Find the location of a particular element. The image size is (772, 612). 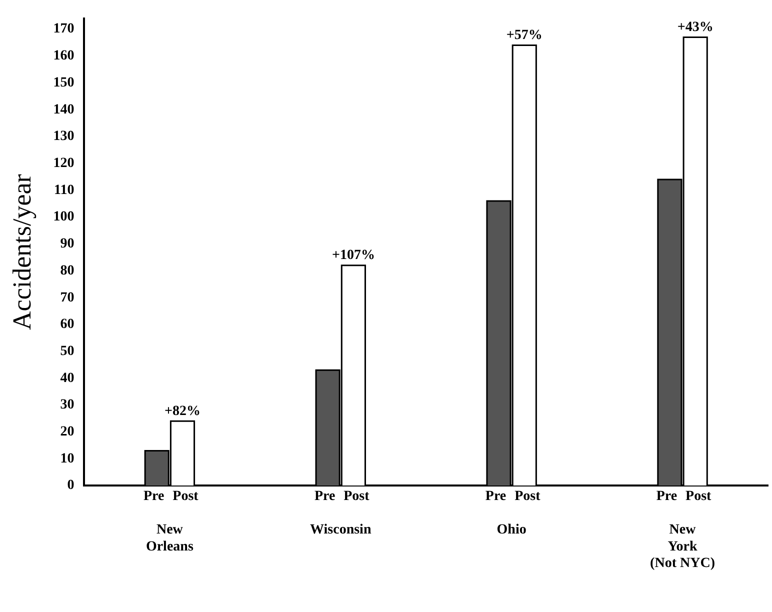

x-tick-label: New York (Not NYC) is located at coordinates (683, 547).